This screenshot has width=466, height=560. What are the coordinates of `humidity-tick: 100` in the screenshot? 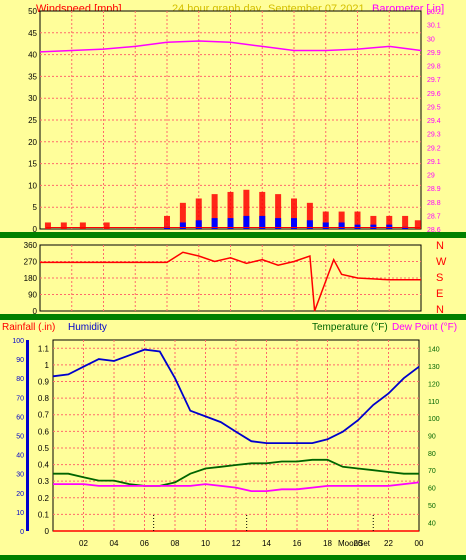 It's located at (18, 341).